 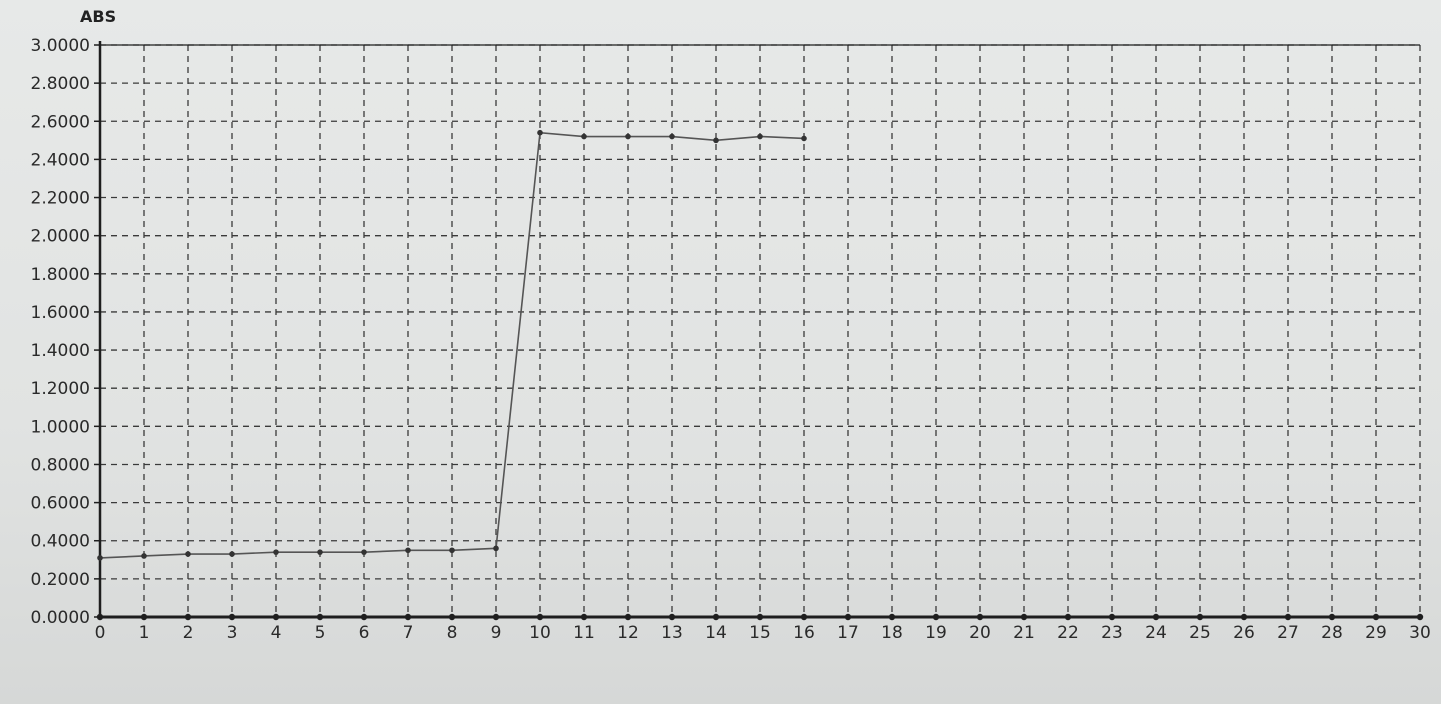 I want to click on y-tick-label: 1.0000, so click(x=60, y=427).